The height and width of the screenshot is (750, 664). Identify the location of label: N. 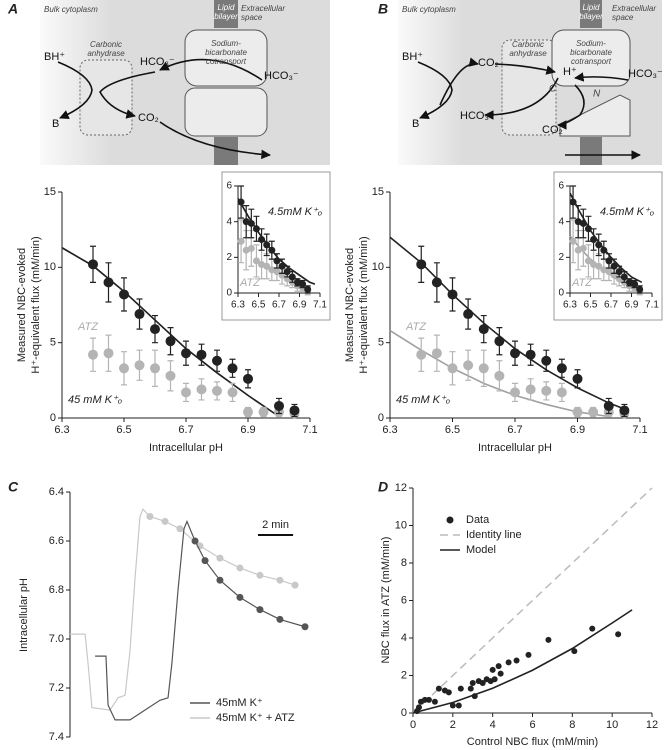
(597, 94).